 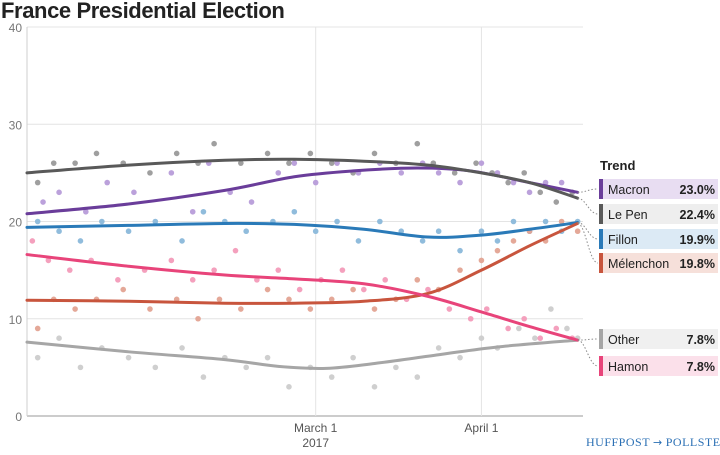 I want to click on y-tick-label-20: 20, so click(x=16, y=223).